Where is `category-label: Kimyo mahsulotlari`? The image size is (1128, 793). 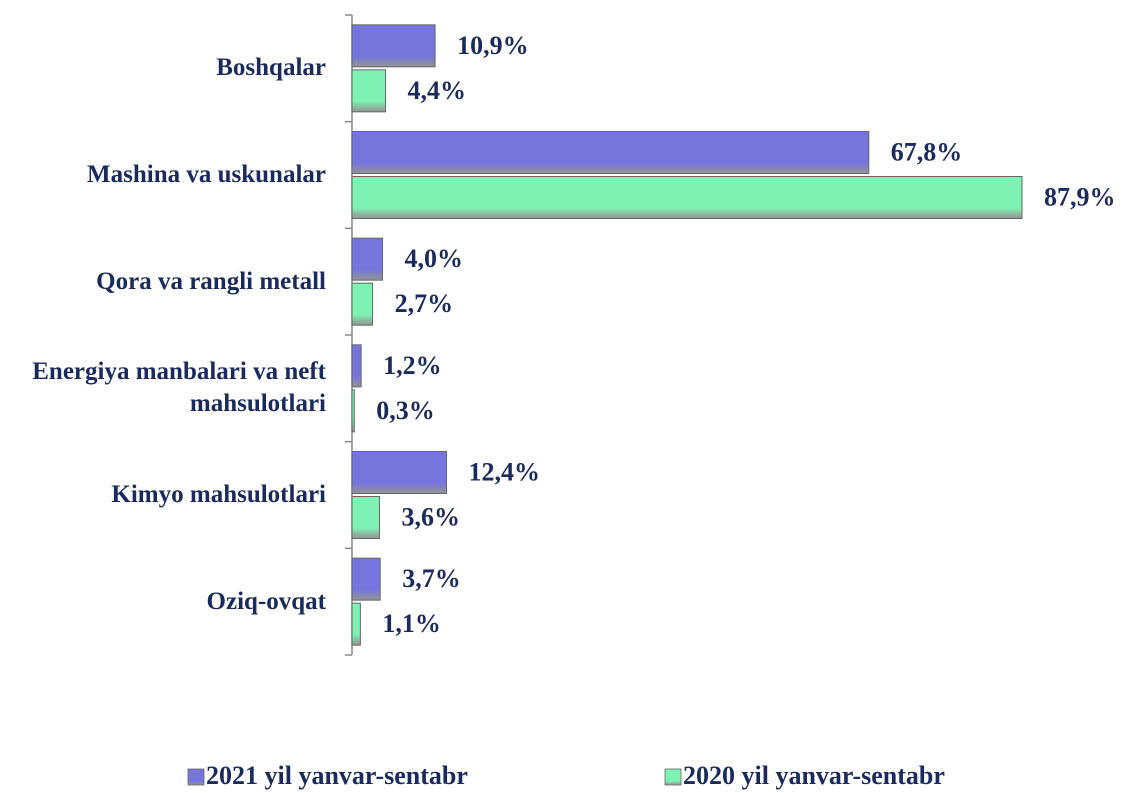
category-label: Kimyo mahsulotlari is located at coordinates (218, 494).